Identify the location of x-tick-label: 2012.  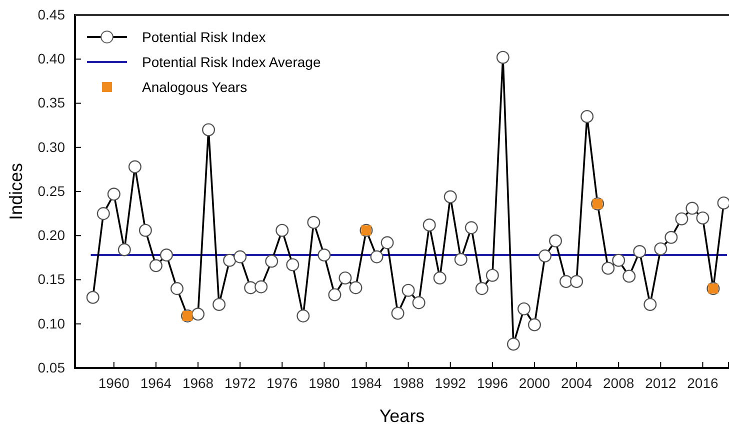
(660, 382).